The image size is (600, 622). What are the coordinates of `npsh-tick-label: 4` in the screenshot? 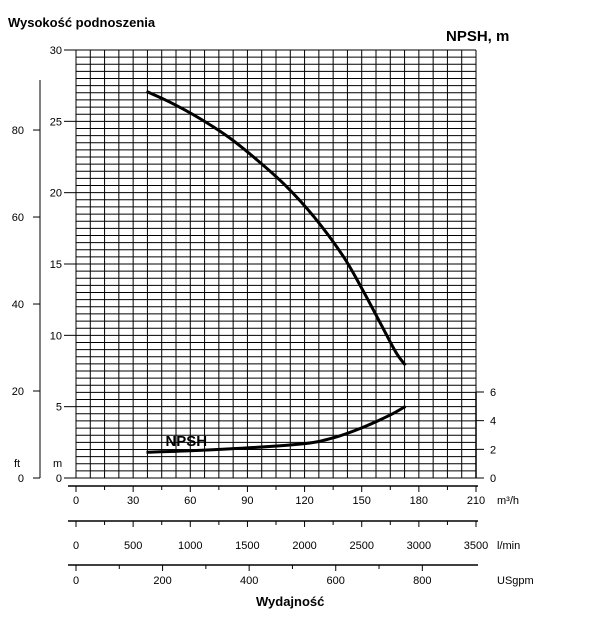 It's located at (493, 422).